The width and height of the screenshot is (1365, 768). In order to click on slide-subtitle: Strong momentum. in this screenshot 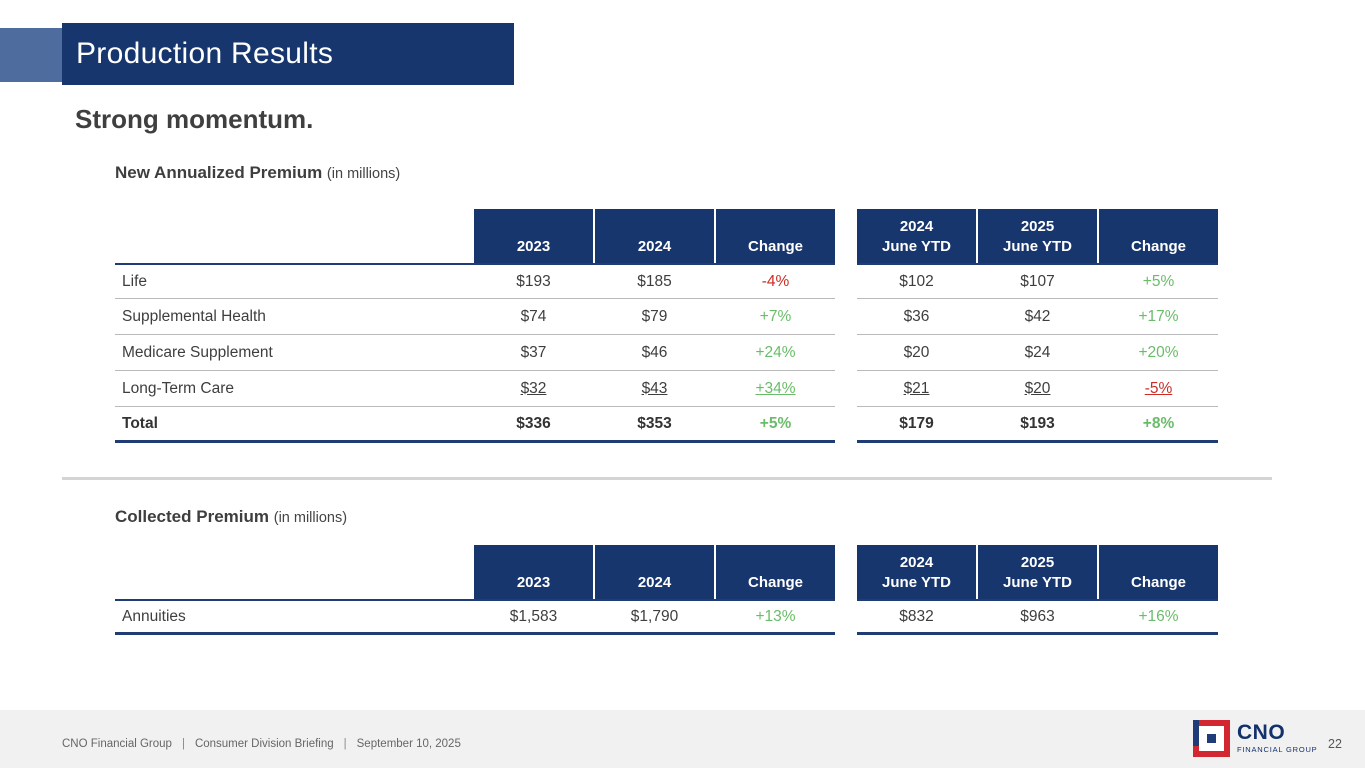, I will do `click(194, 119)`.